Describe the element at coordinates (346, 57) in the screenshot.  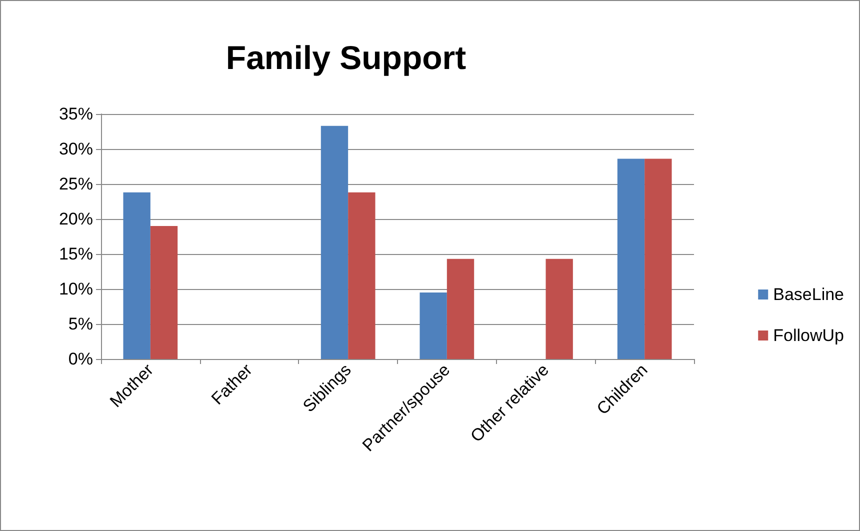
I see `chart-title: Family Support` at that location.